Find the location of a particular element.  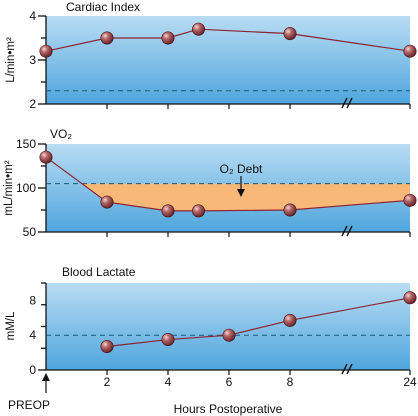

preop-label: PREOP is located at coordinates (29, 405).